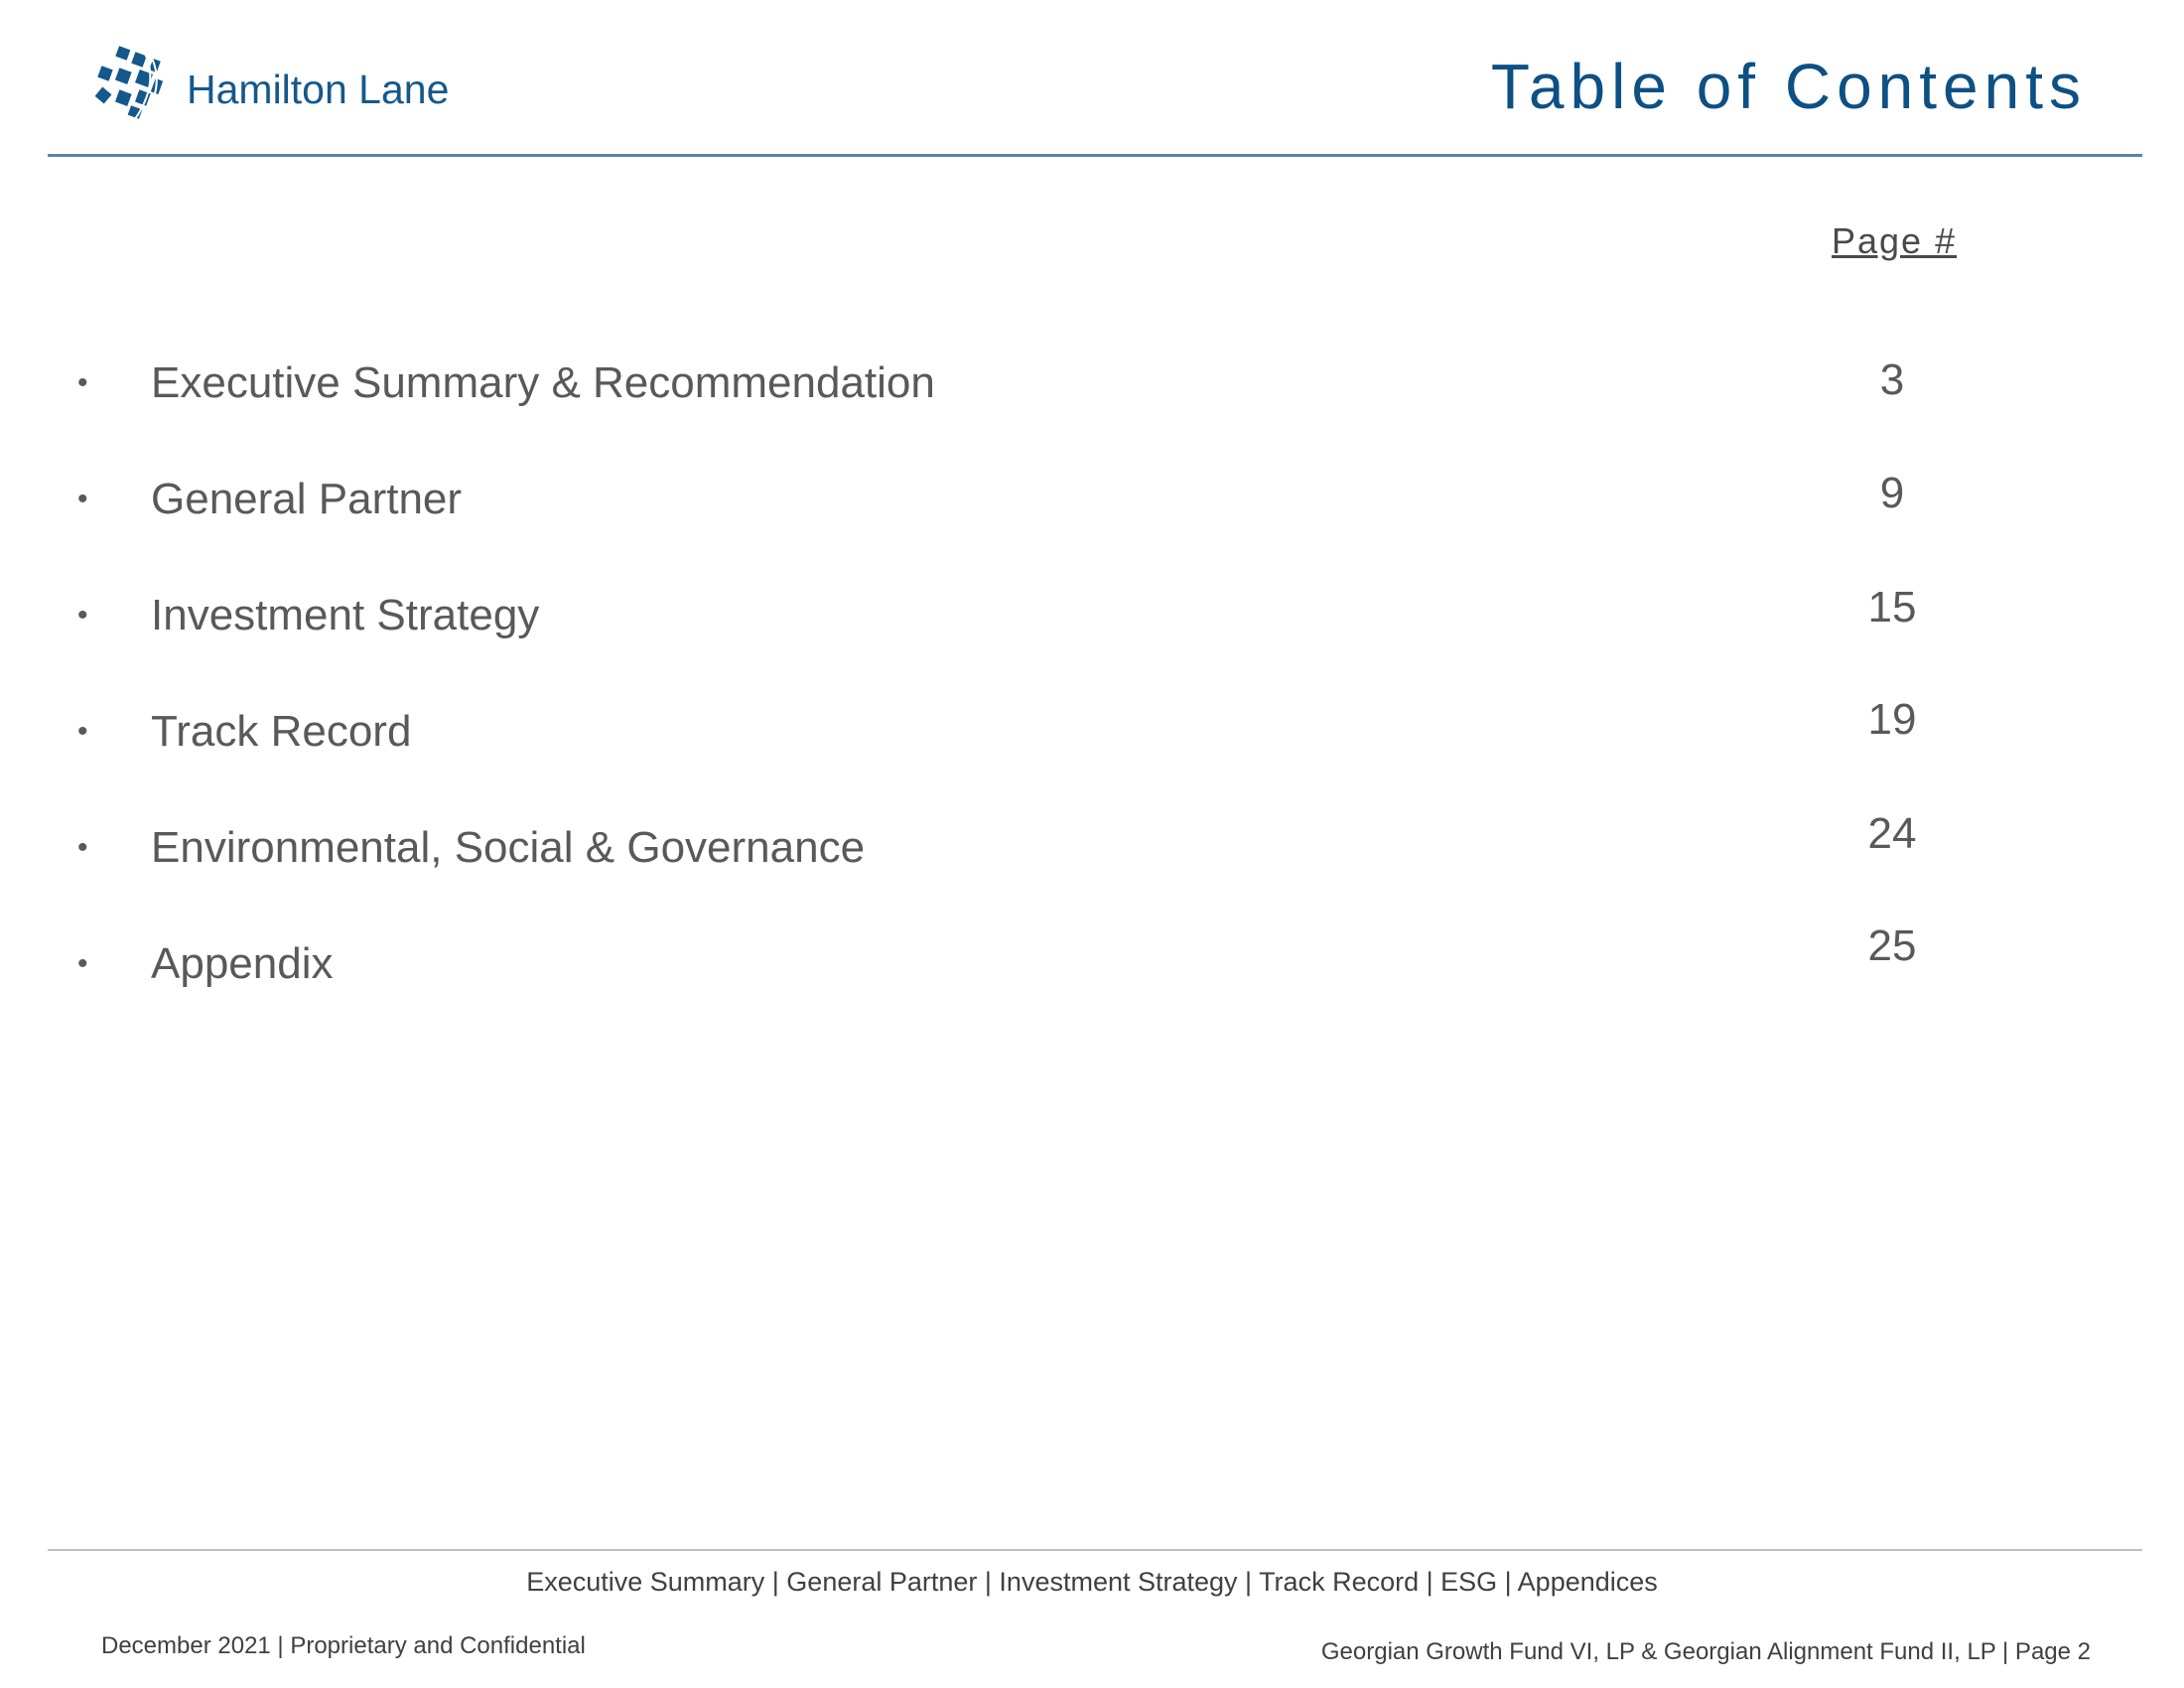 This screenshot has height=1688, width=2184. I want to click on footer-divider, so click(1095, 1550).